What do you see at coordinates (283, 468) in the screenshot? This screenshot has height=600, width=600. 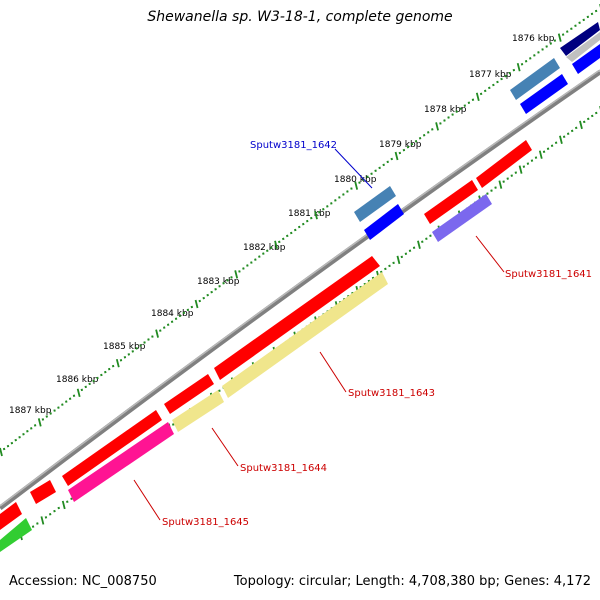 I see `gene-label: Sputw3181_1644` at bounding box center [283, 468].